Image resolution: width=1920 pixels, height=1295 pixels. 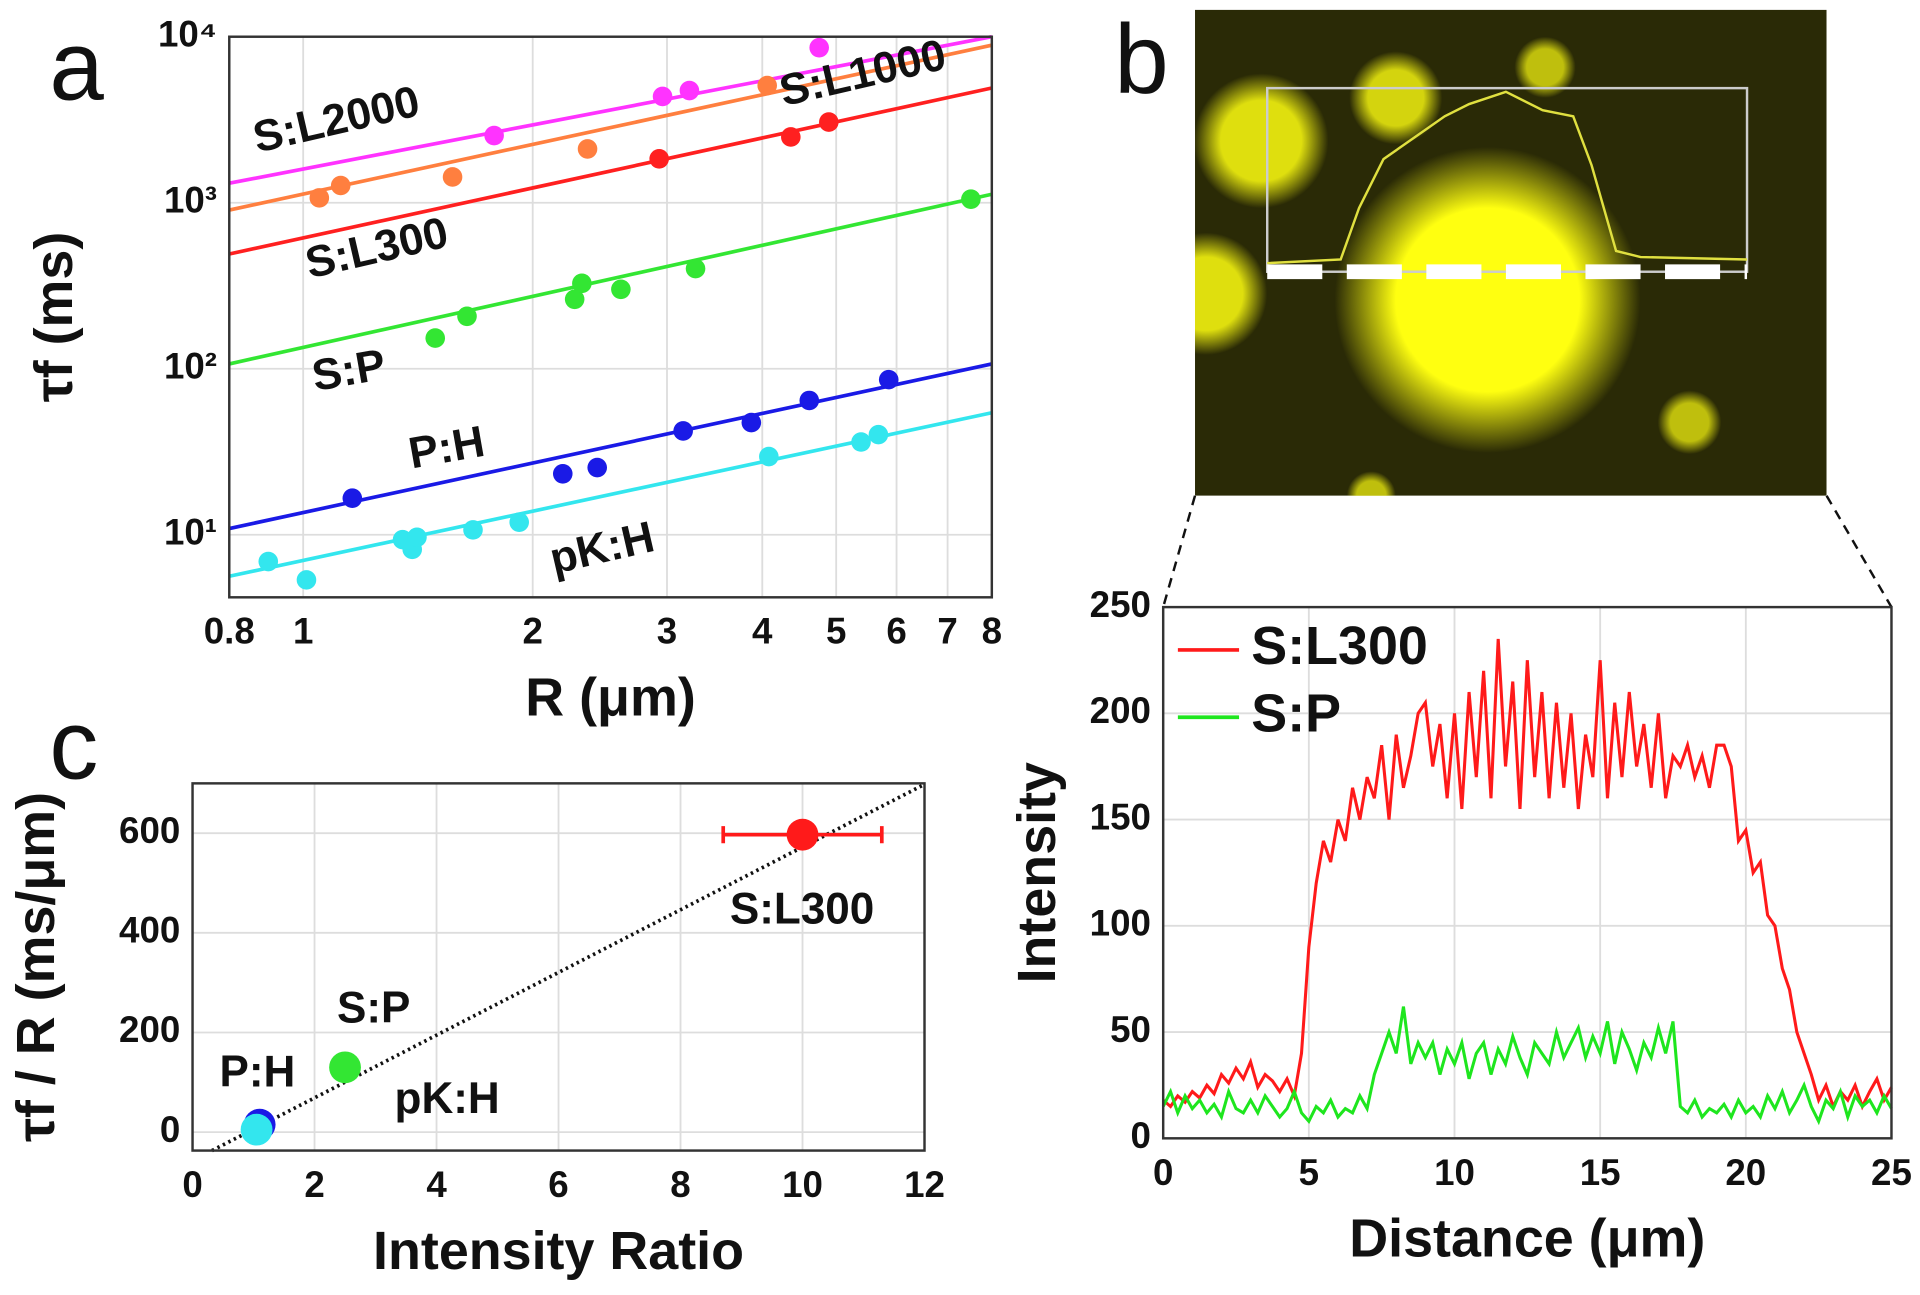 I want to click on x-tick-label: 15, so click(x=1600, y=1172).